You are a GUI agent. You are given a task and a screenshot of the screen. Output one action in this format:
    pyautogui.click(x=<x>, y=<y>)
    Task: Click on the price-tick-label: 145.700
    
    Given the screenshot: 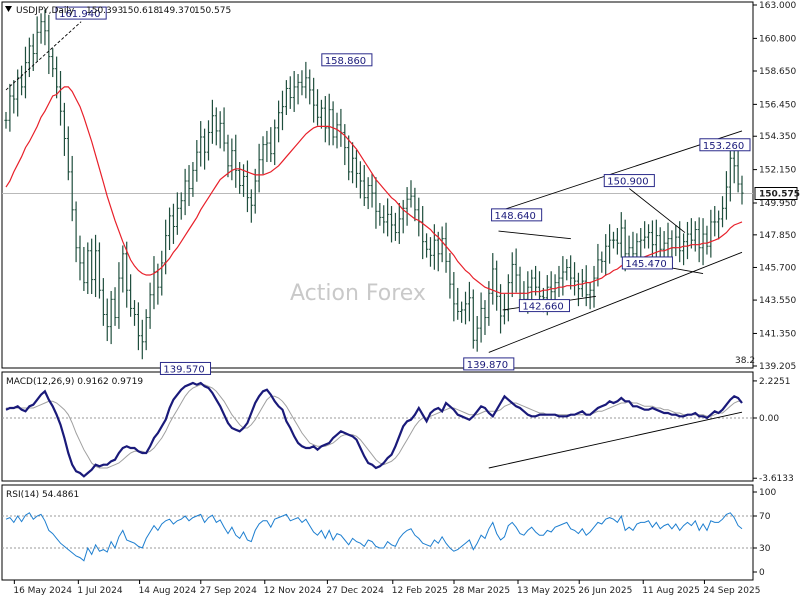 What is the action you would take?
    pyautogui.click(x=777, y=268)
    